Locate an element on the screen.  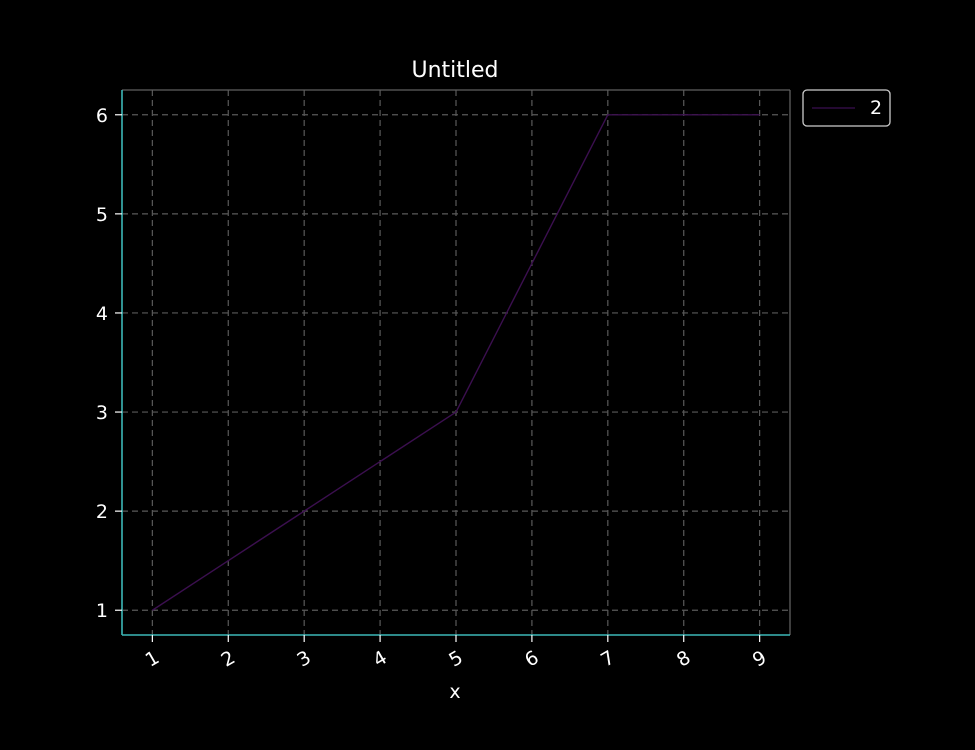
y-tick-label: 4 is located at coordinates (102, 314).